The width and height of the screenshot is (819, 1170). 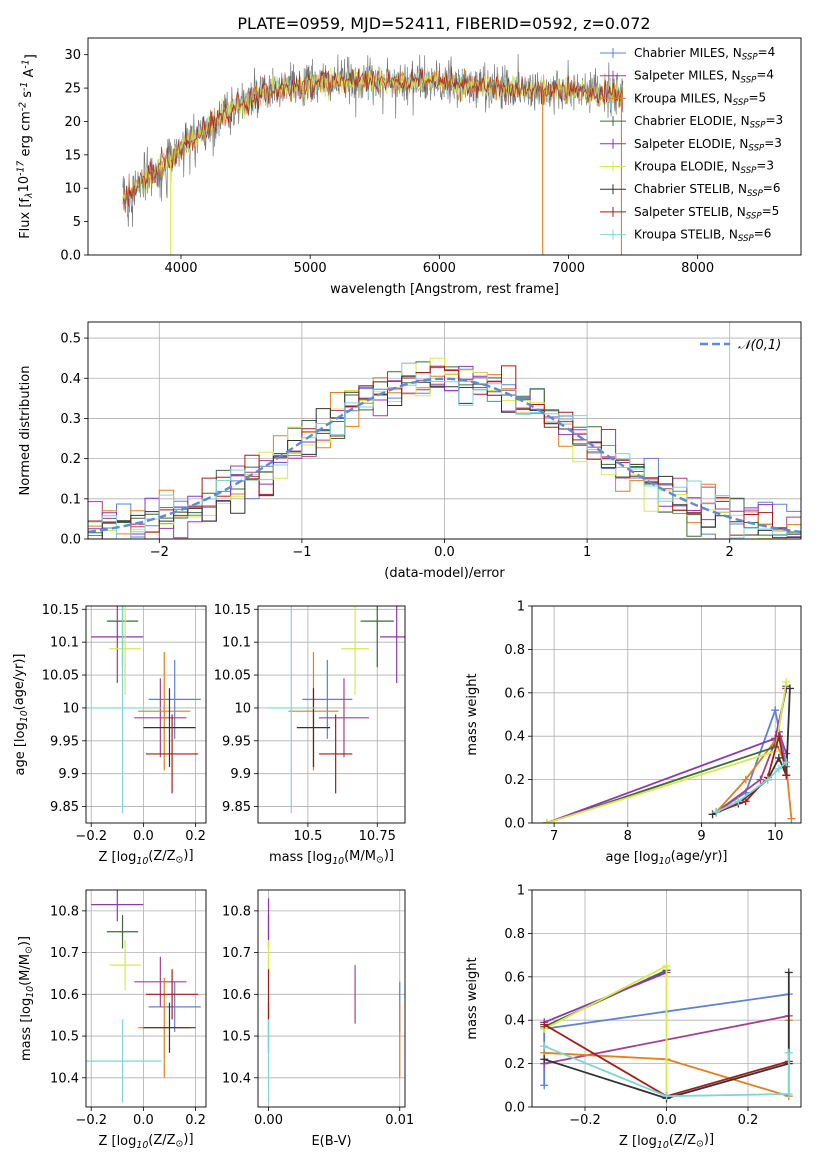 What do you see at coordinates (122, 932) in the screenshot?
I see `errorbar-chabrier-elodie` at bounding box center [122, 932].